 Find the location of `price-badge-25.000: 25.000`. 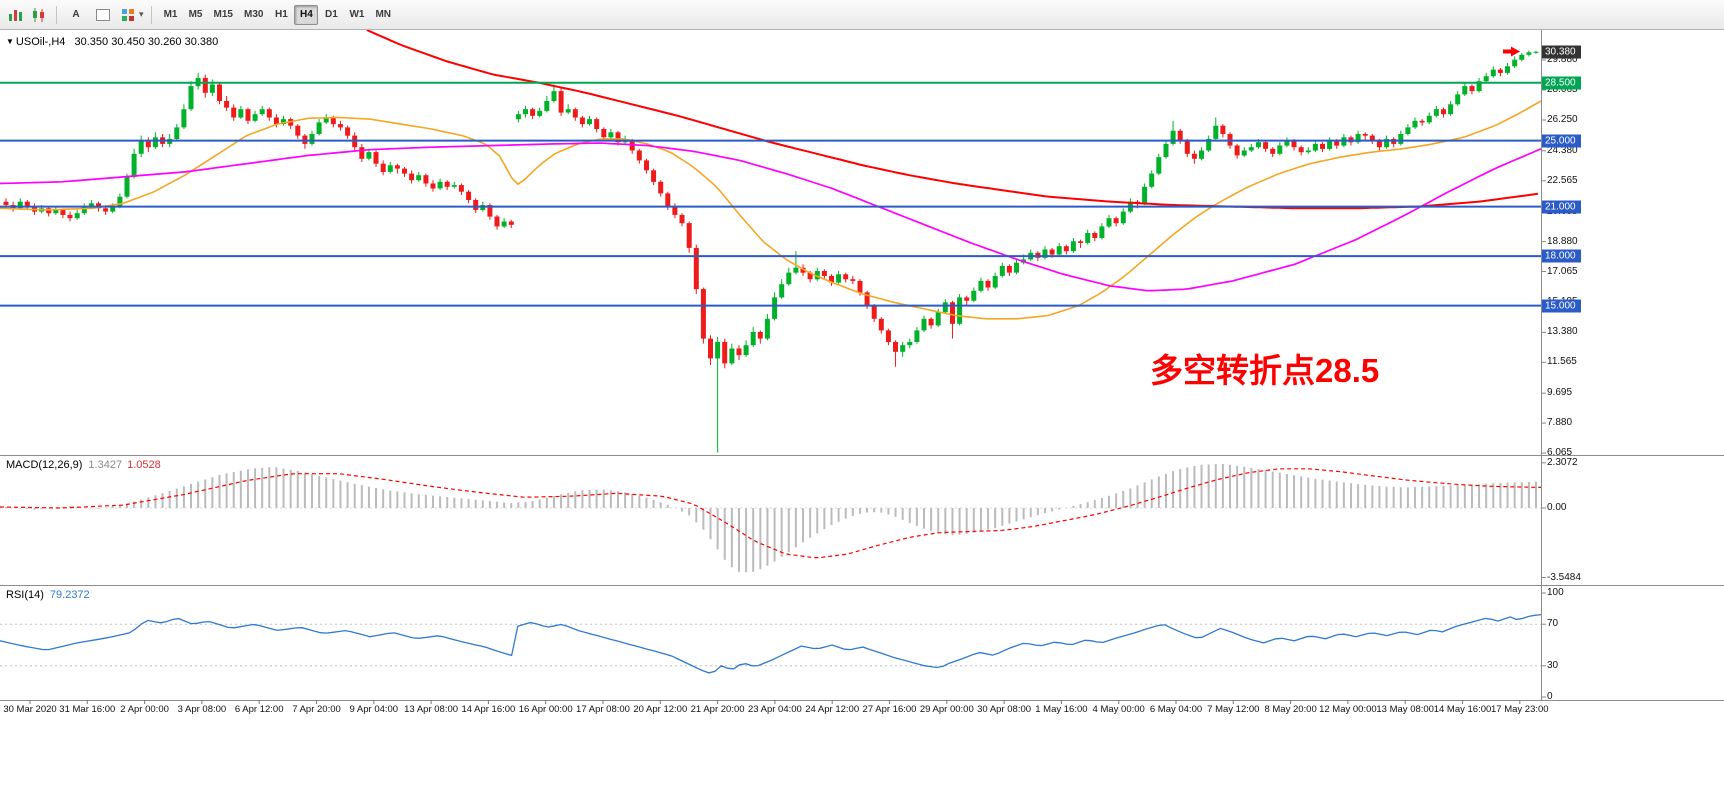

price-badge-25.000: 25.000 is located at coordinates (1561, 141).